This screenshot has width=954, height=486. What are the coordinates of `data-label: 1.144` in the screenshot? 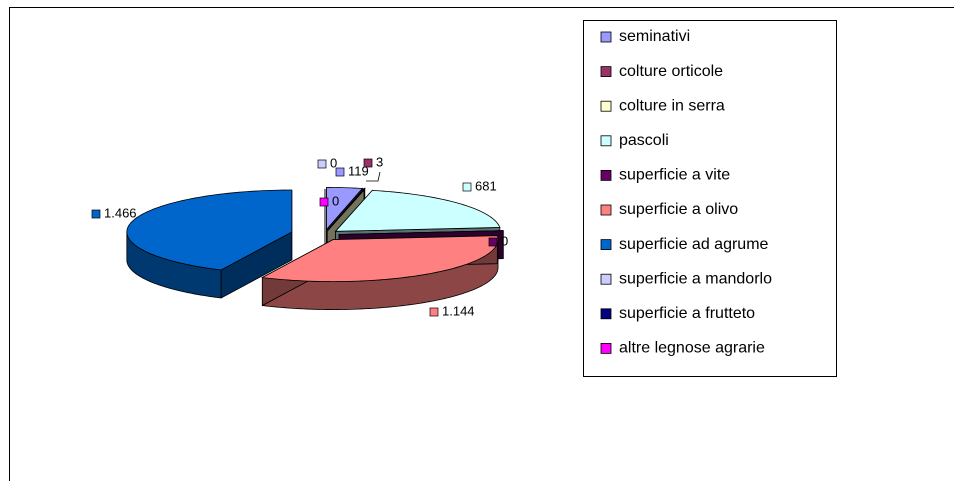 It's located at (458, 310).